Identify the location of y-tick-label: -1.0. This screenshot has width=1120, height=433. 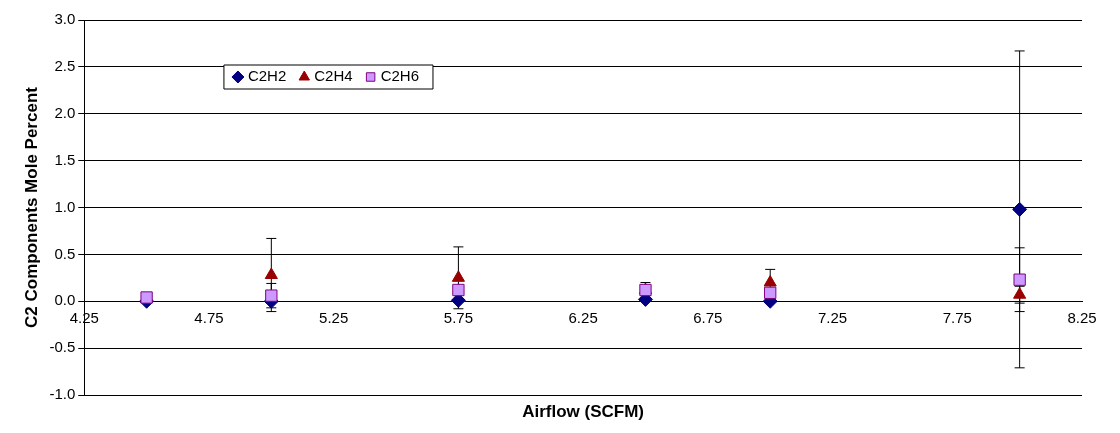
(62, 394).